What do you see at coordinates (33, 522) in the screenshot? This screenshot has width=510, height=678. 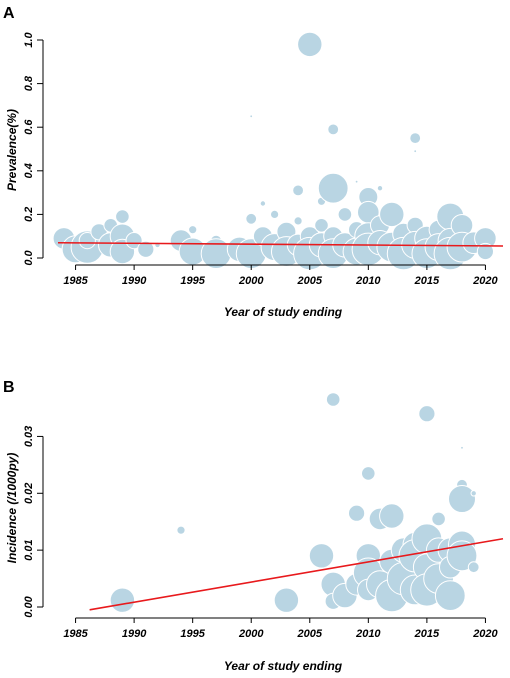 I see `panel-b-y-ticks: 0.00 0.01 0.02 0.03` at bounding box center [33, 522].